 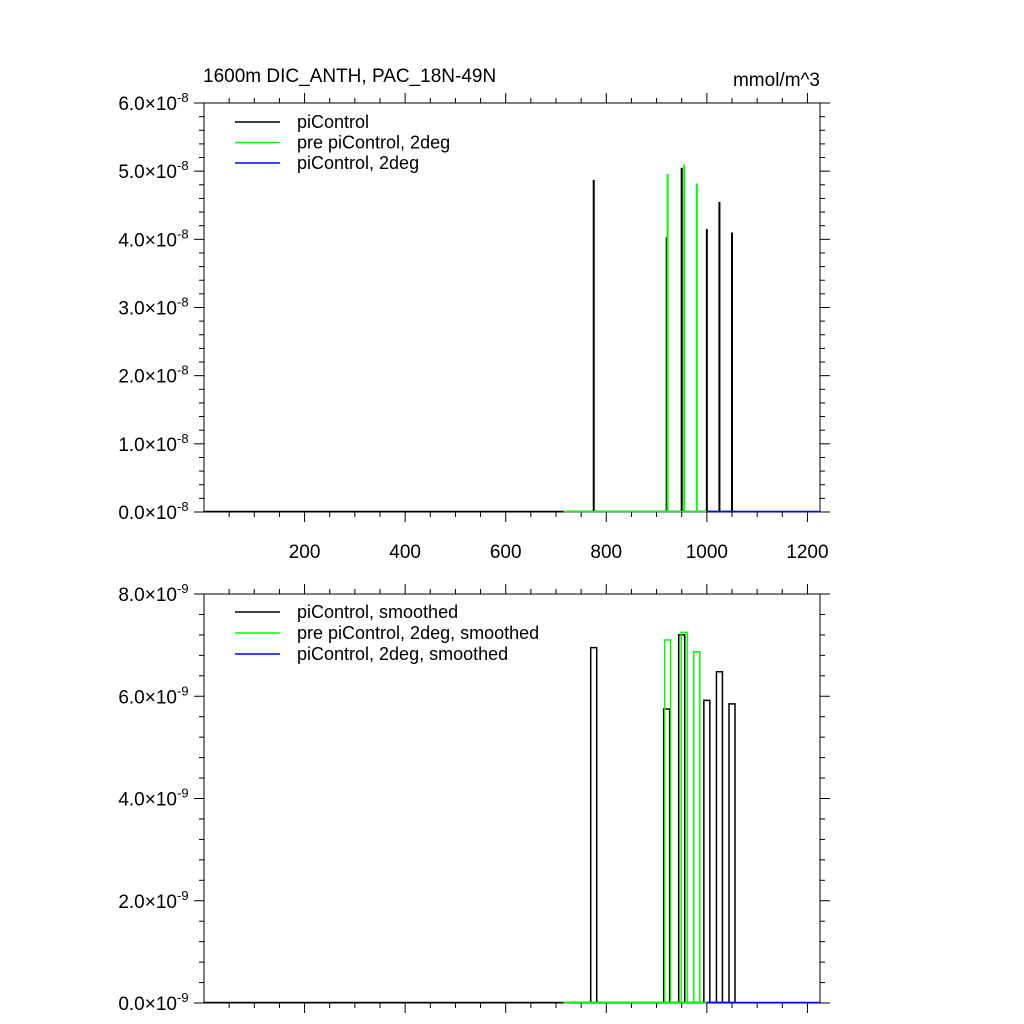 I want to click on x-tick-label: 600, so click(x=506, y=552).